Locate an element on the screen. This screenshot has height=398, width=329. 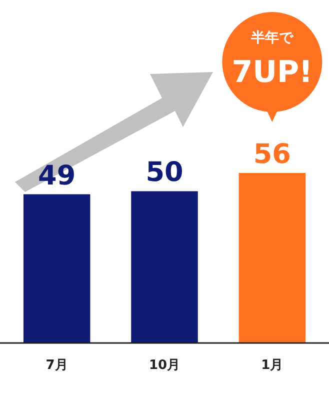
data-label: 49 is located at coordinates (57, 176).